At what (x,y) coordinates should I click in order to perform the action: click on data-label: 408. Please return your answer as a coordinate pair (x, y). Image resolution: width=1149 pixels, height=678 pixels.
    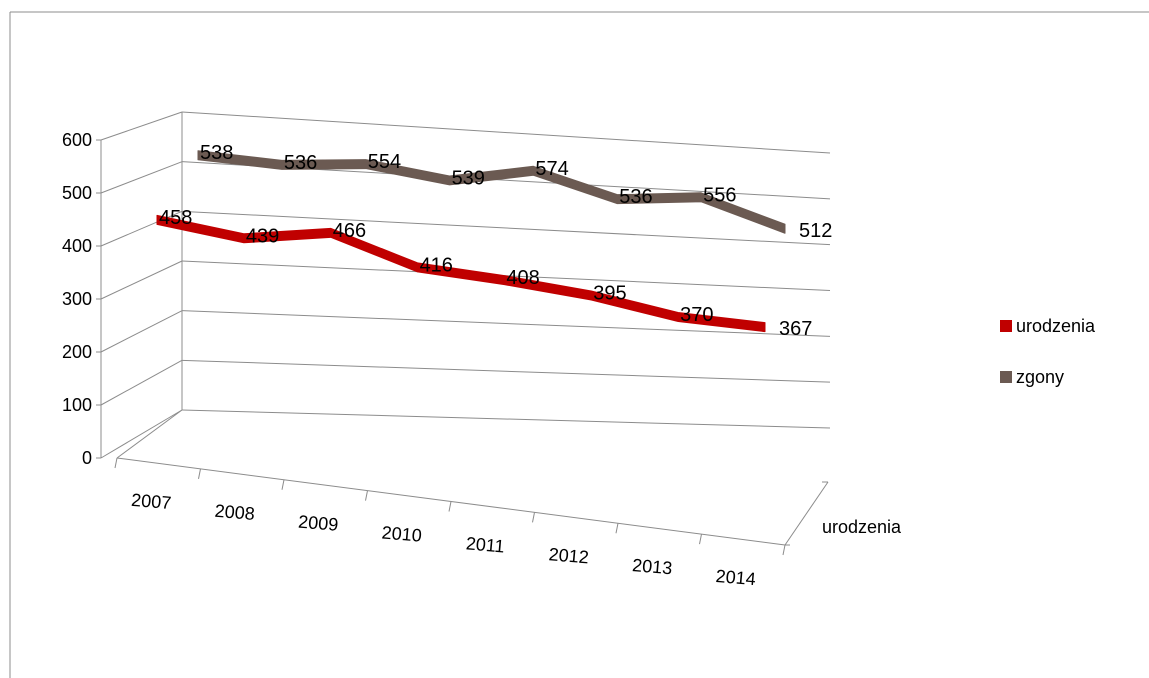
    Looking at the image, I should click on (522, 278).